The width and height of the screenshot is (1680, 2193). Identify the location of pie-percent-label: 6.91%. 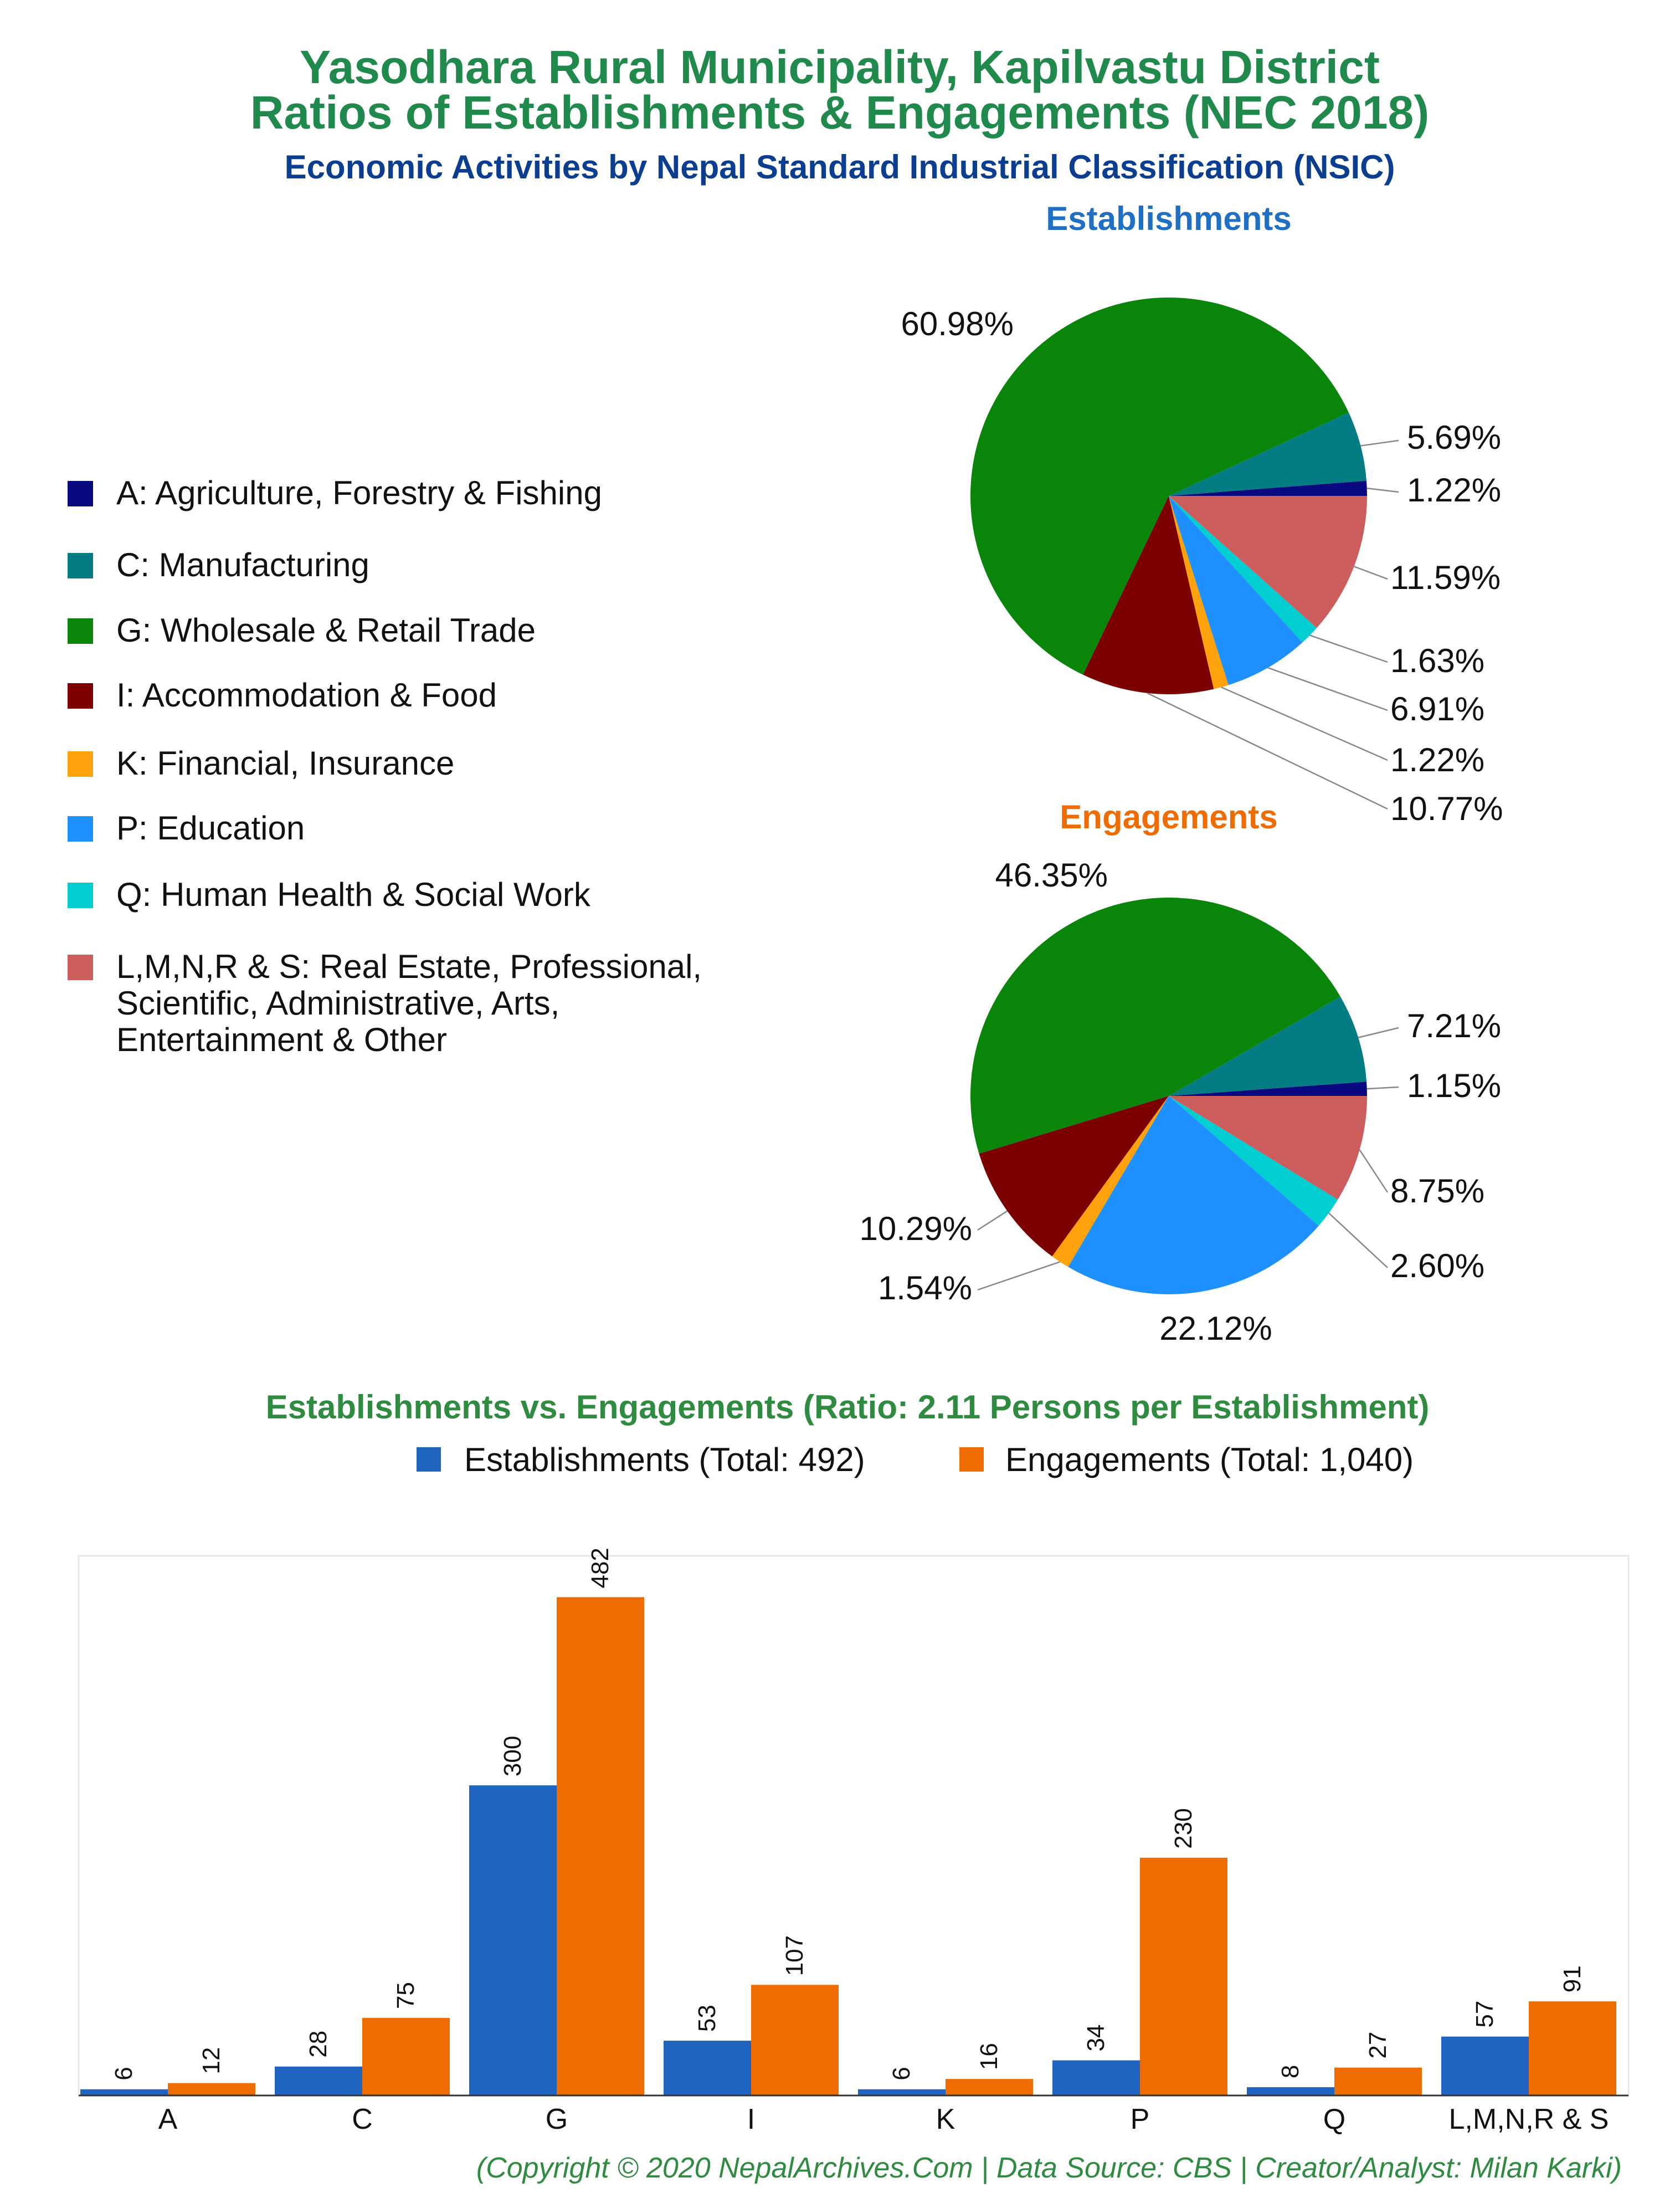
(1437, 708).